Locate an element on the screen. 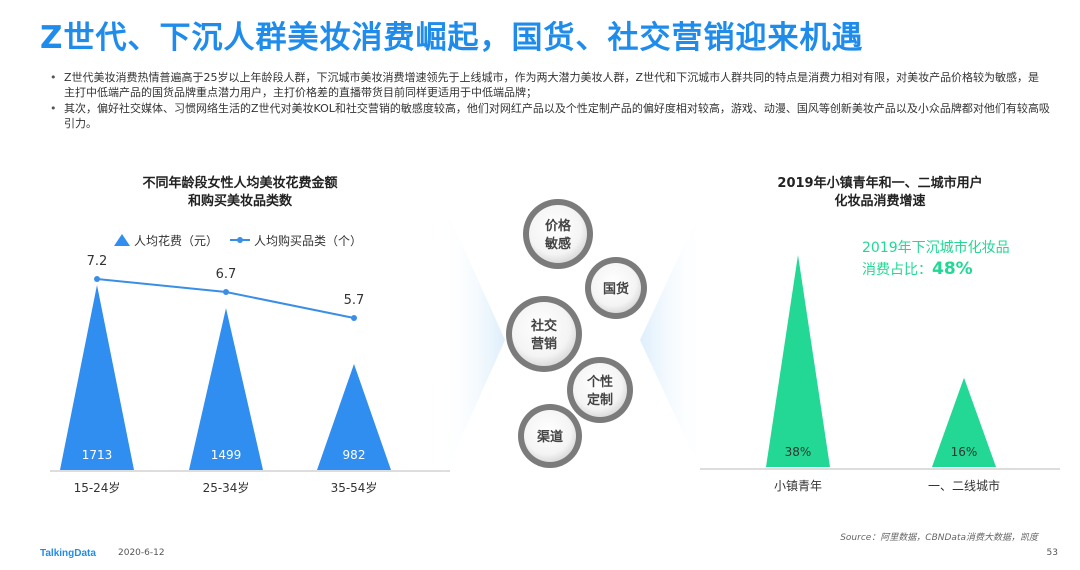 This screenshot has width=1080, height=570. triangle-bars: 1713 1499 982 is located at coordinates (225, 377).